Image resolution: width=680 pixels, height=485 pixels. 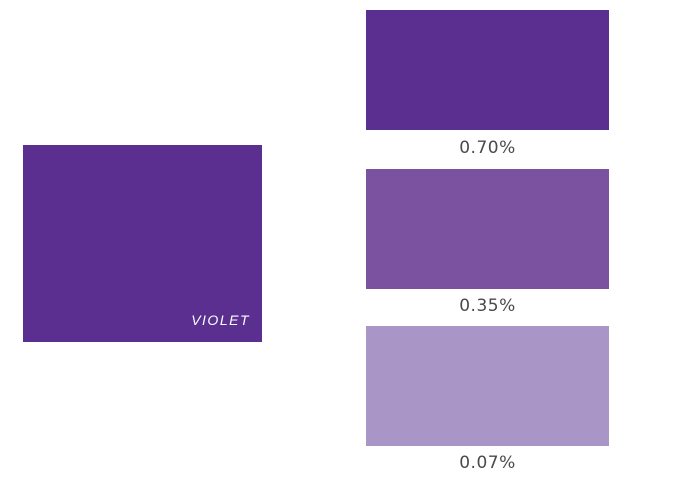 What do you see at coordinates (487, 463) in the screenshot?
I see `tint-label-07: 0.07%` at bounding box center [487, 463].